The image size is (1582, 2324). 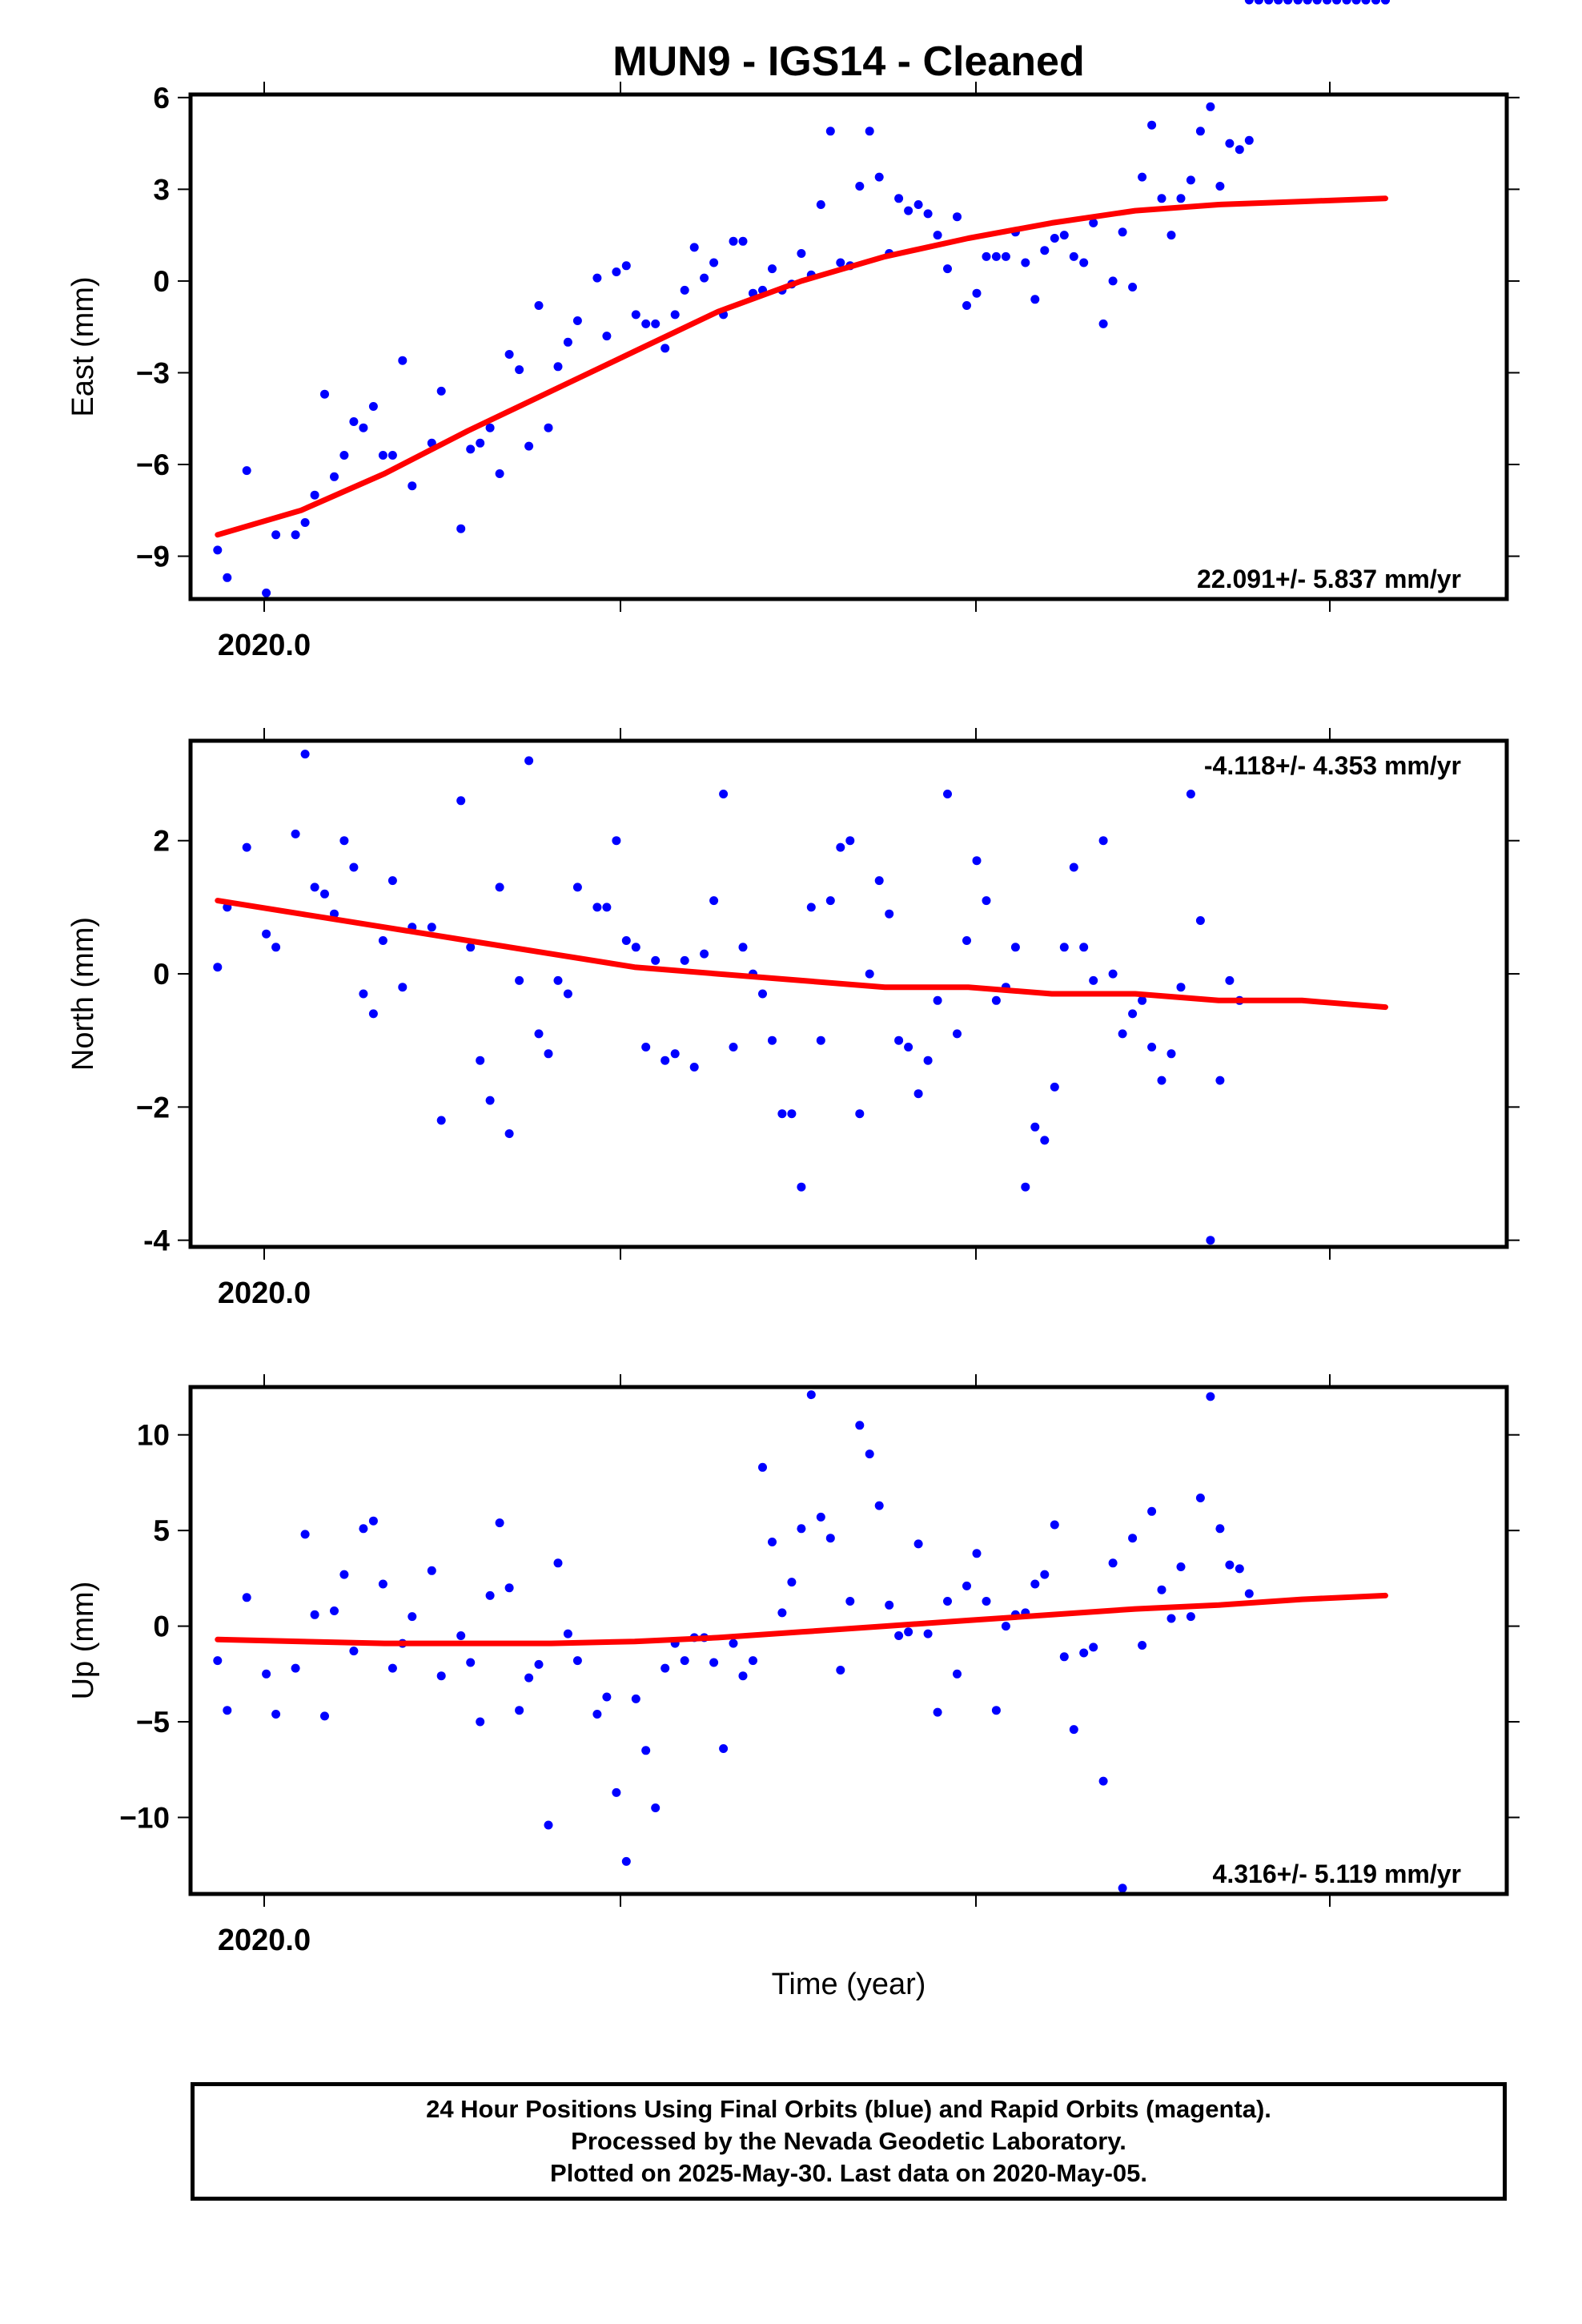 What do you see at coordinates (1332, 765) in the screenshot?
I see `north-rate-label: -4.118+/- 4.353 mm/yr` at bounding box center [1332, 765].